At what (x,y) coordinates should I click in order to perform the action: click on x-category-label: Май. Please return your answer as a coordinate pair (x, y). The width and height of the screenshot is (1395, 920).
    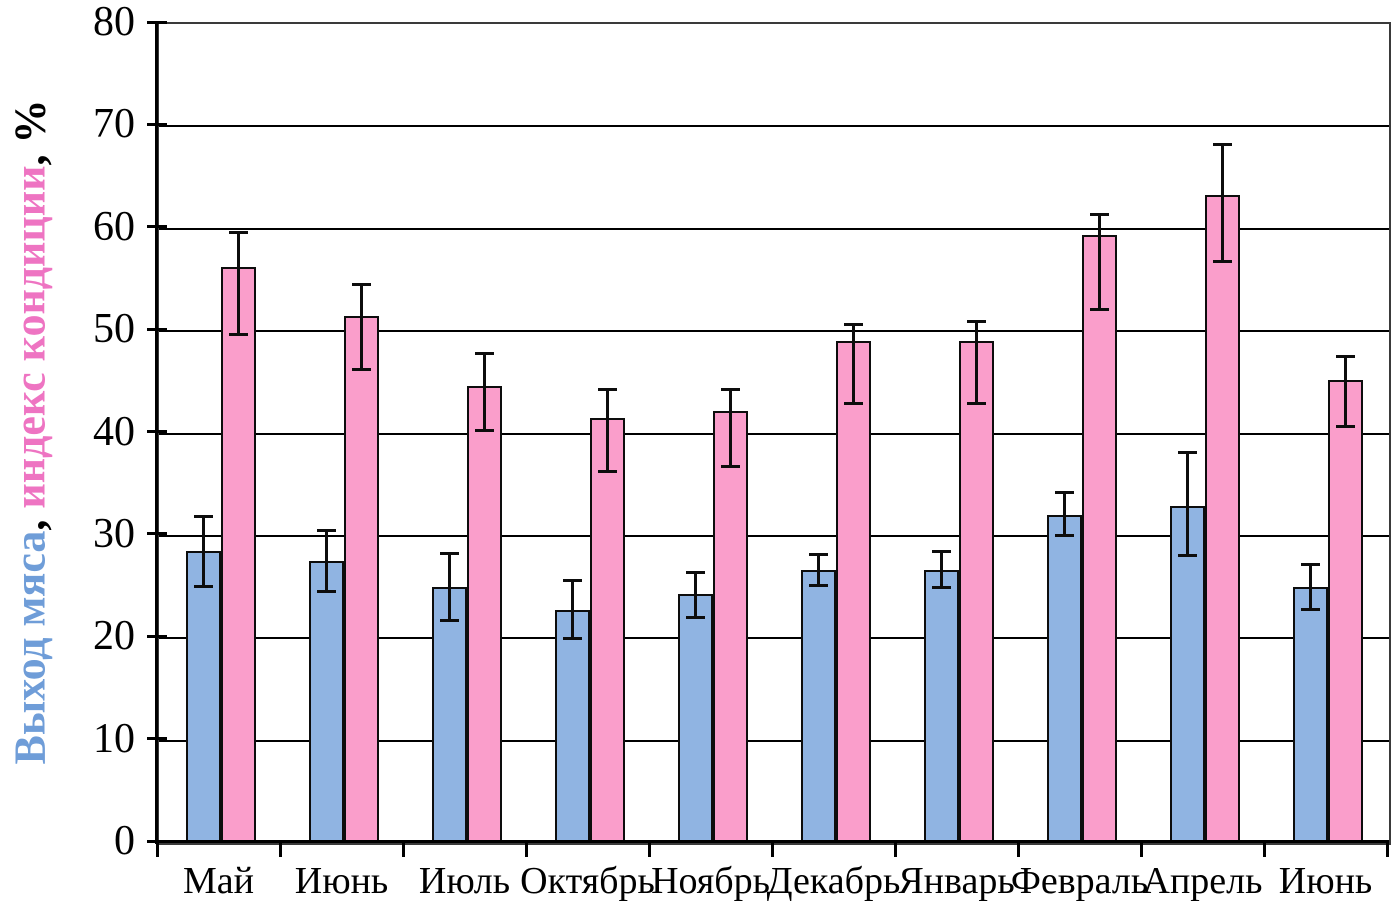
    Looking at the image, I should click on (218, 881).